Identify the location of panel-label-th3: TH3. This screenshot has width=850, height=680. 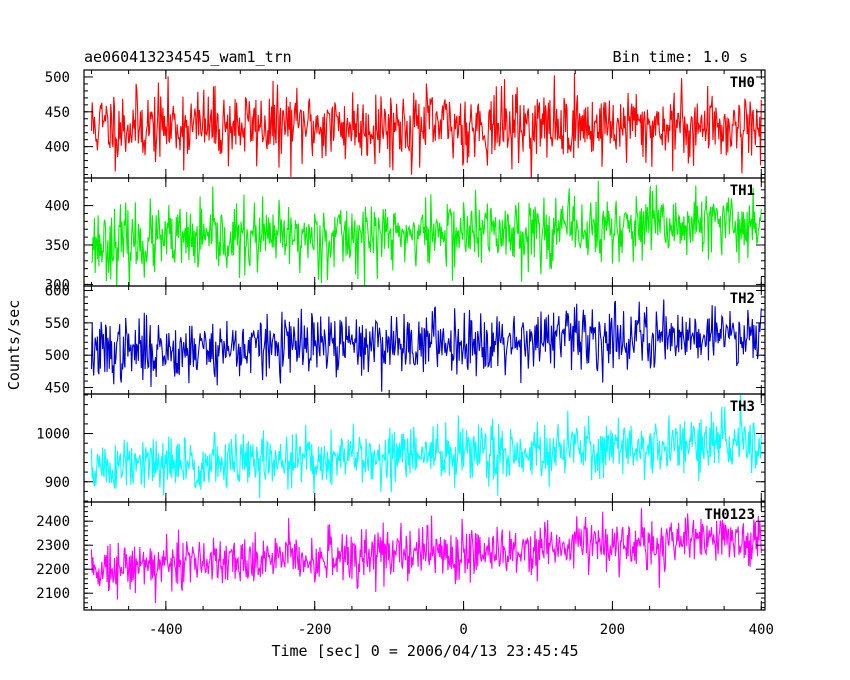
(742, 407).